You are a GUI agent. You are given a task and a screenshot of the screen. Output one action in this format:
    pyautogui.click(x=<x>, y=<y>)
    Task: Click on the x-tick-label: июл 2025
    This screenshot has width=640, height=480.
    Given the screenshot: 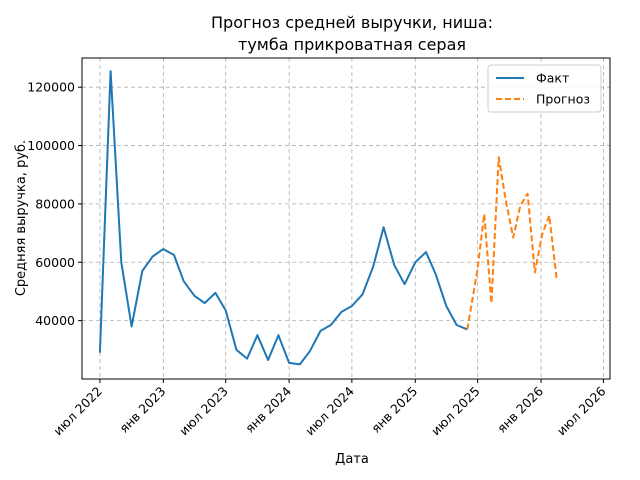 What is the action you would take?
    pyautogui.click(x=455, y=411)
    